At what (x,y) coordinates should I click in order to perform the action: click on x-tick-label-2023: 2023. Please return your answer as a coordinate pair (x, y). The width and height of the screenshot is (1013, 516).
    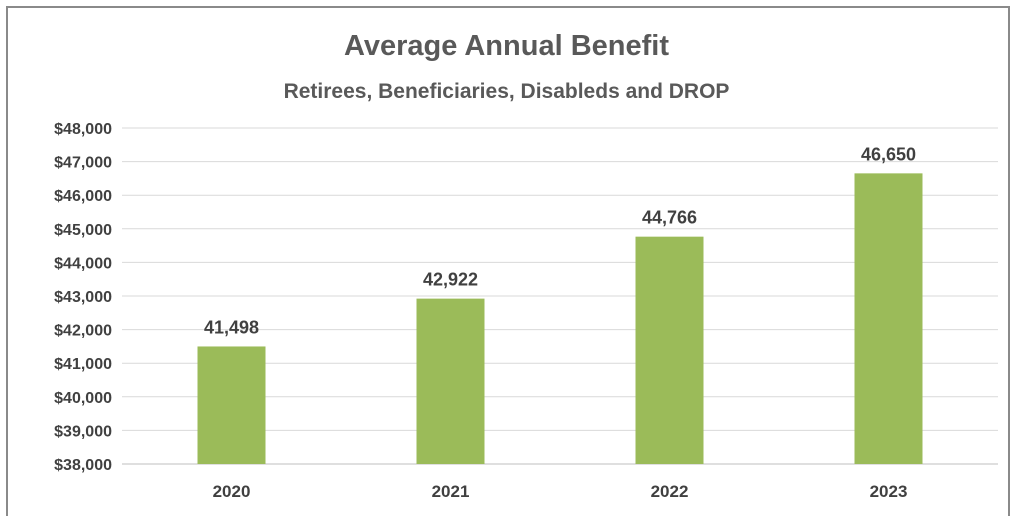
    Looking at the image, I should click on (889, 491).